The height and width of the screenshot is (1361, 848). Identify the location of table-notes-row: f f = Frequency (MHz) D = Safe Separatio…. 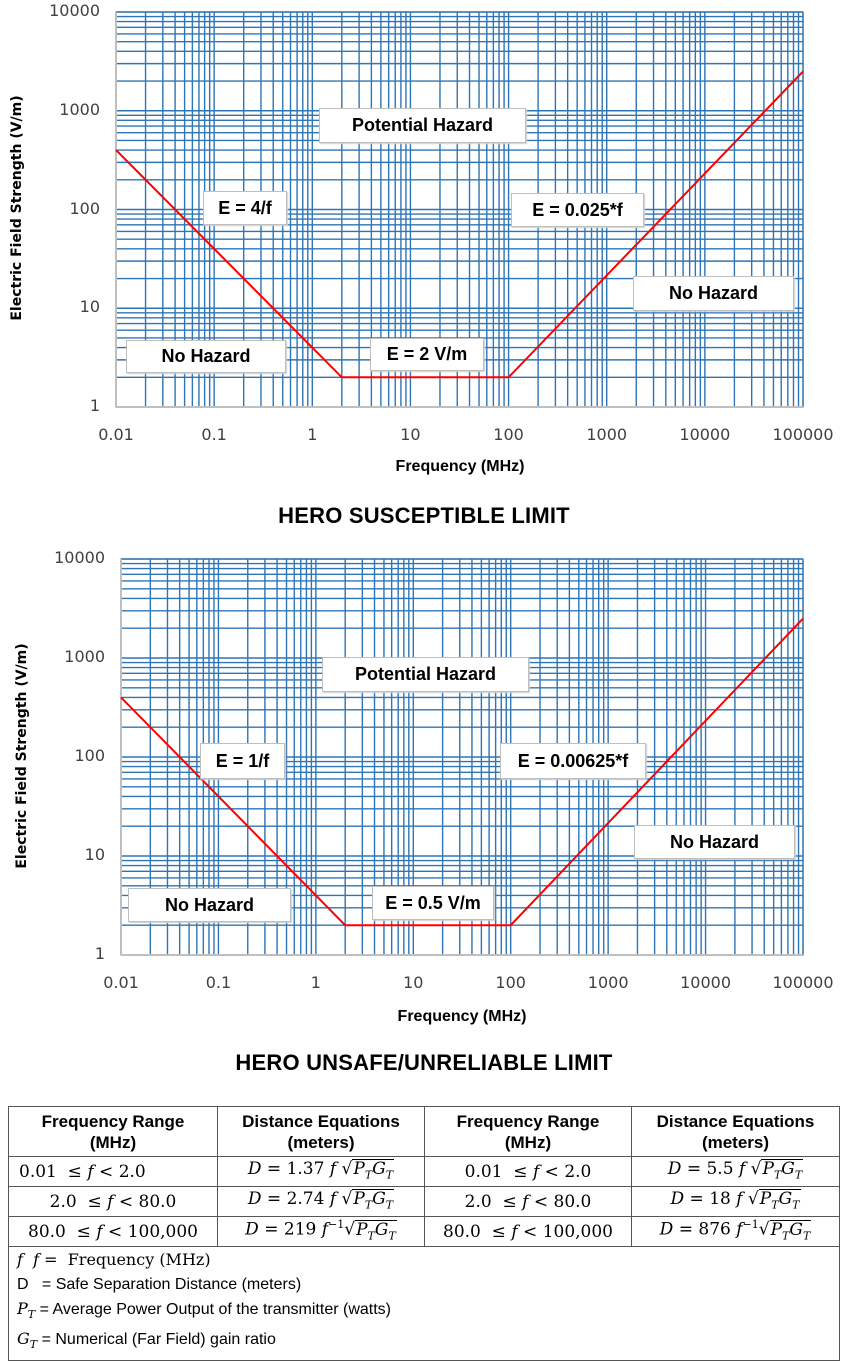
(424, 1303).